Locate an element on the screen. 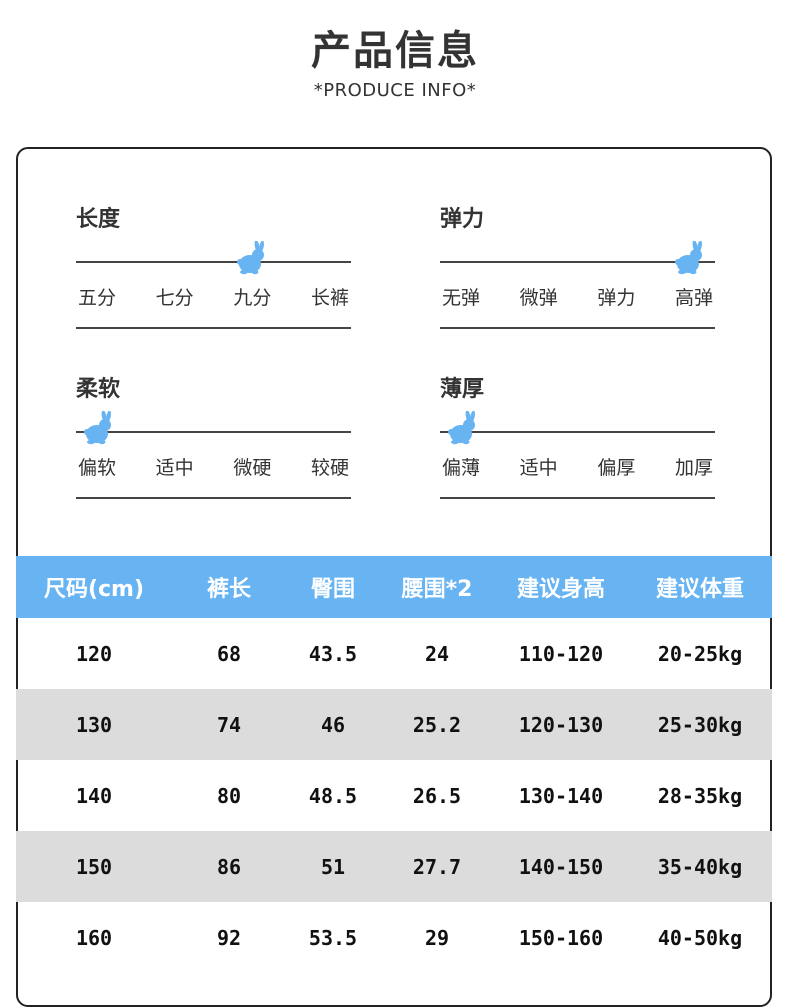 This screenshot has width=790, height=1007. table-cell: 40-50kg is located at coordinates (700, 937).